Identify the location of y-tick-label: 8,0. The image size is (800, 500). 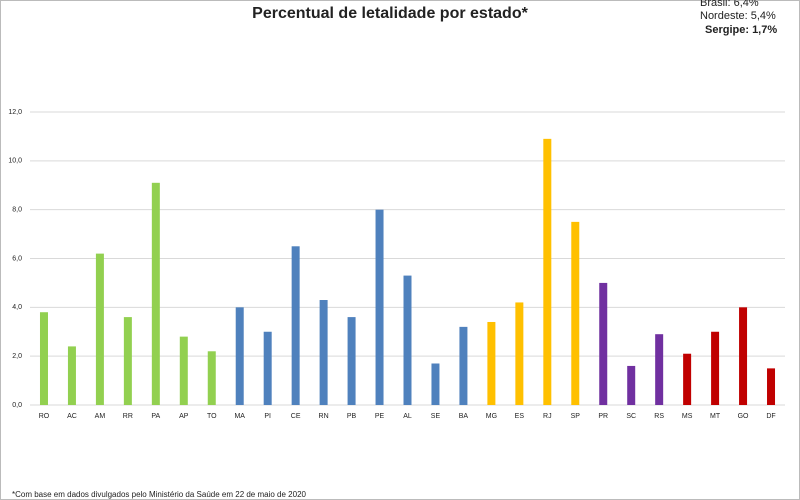
(17, 210).